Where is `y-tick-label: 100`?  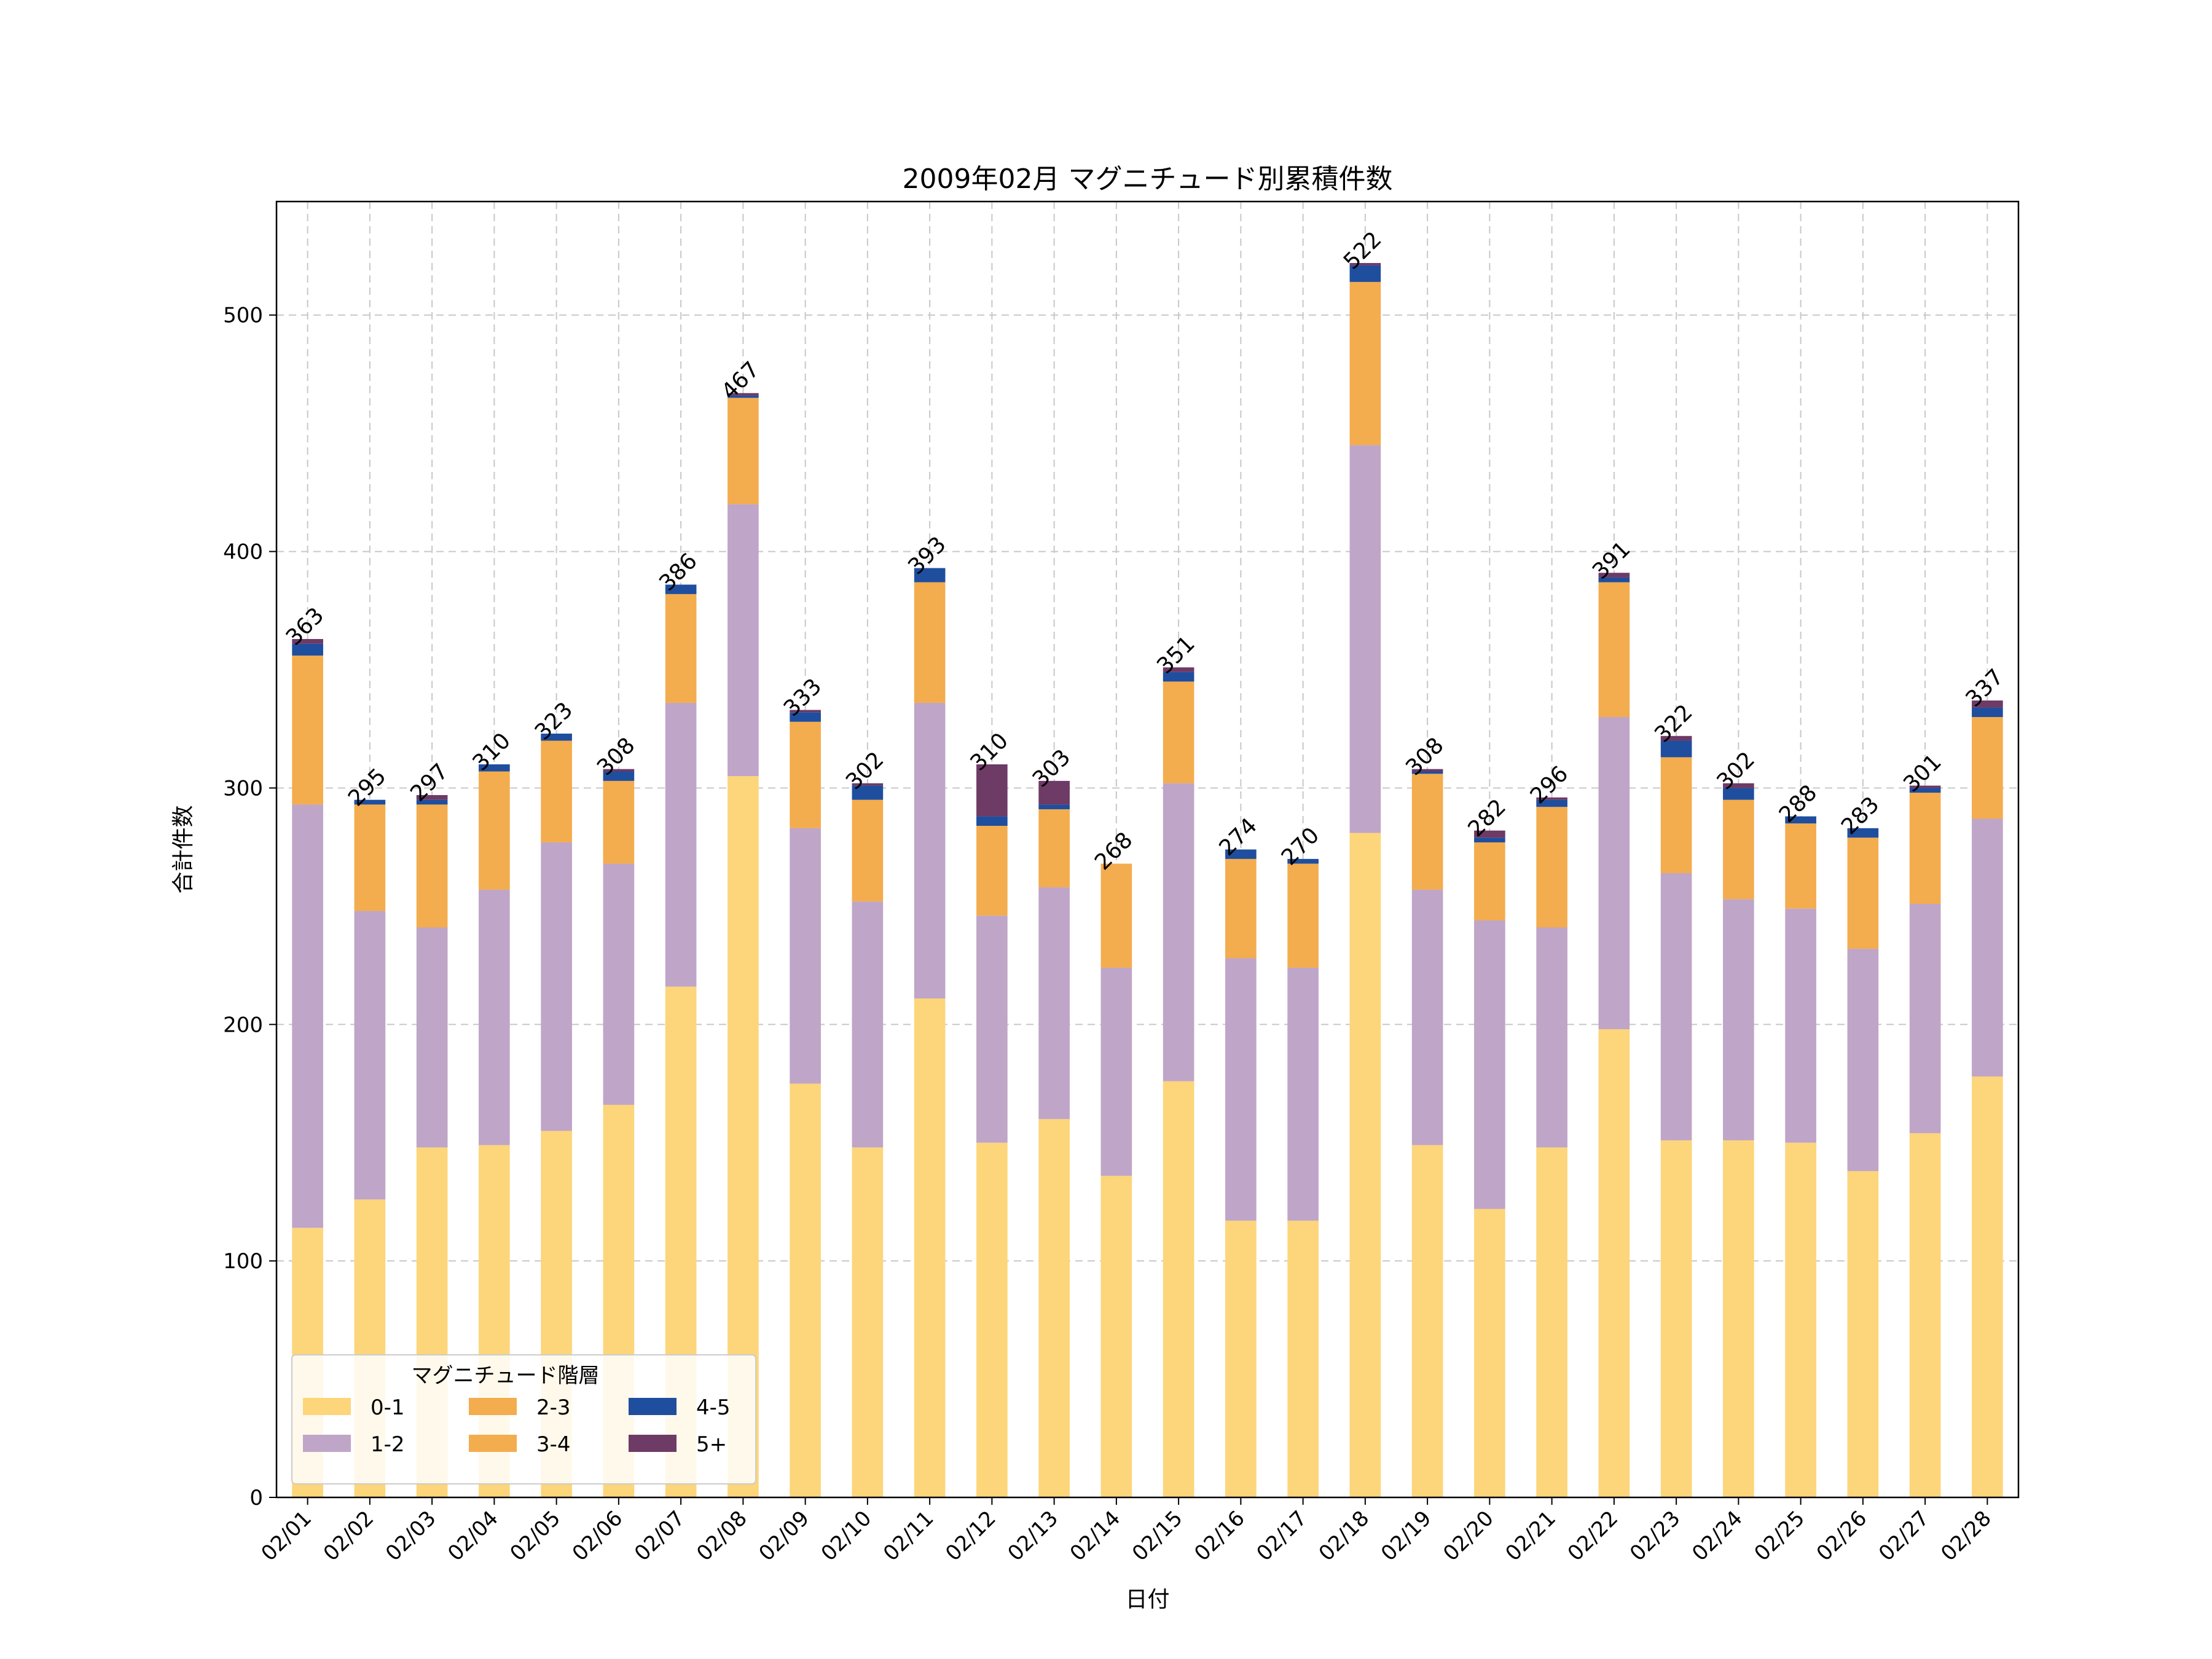 y-tick-label: 100 is located at coordinates (243, 1261).